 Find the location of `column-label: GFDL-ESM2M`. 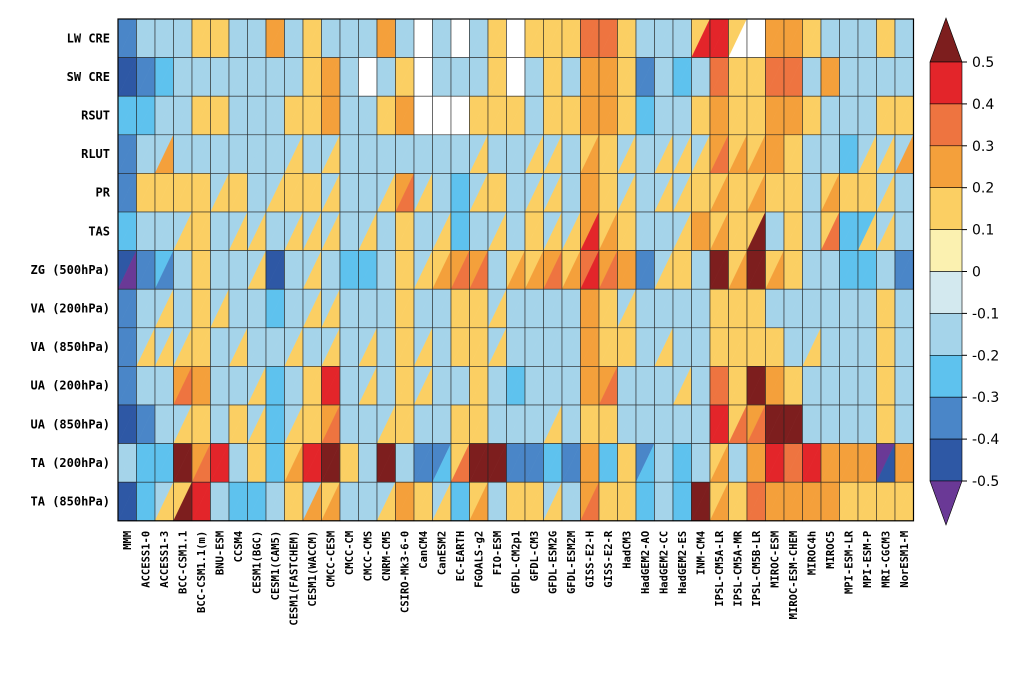

column-label: GFDL-ESM2M is located at coordinates (572, 562).